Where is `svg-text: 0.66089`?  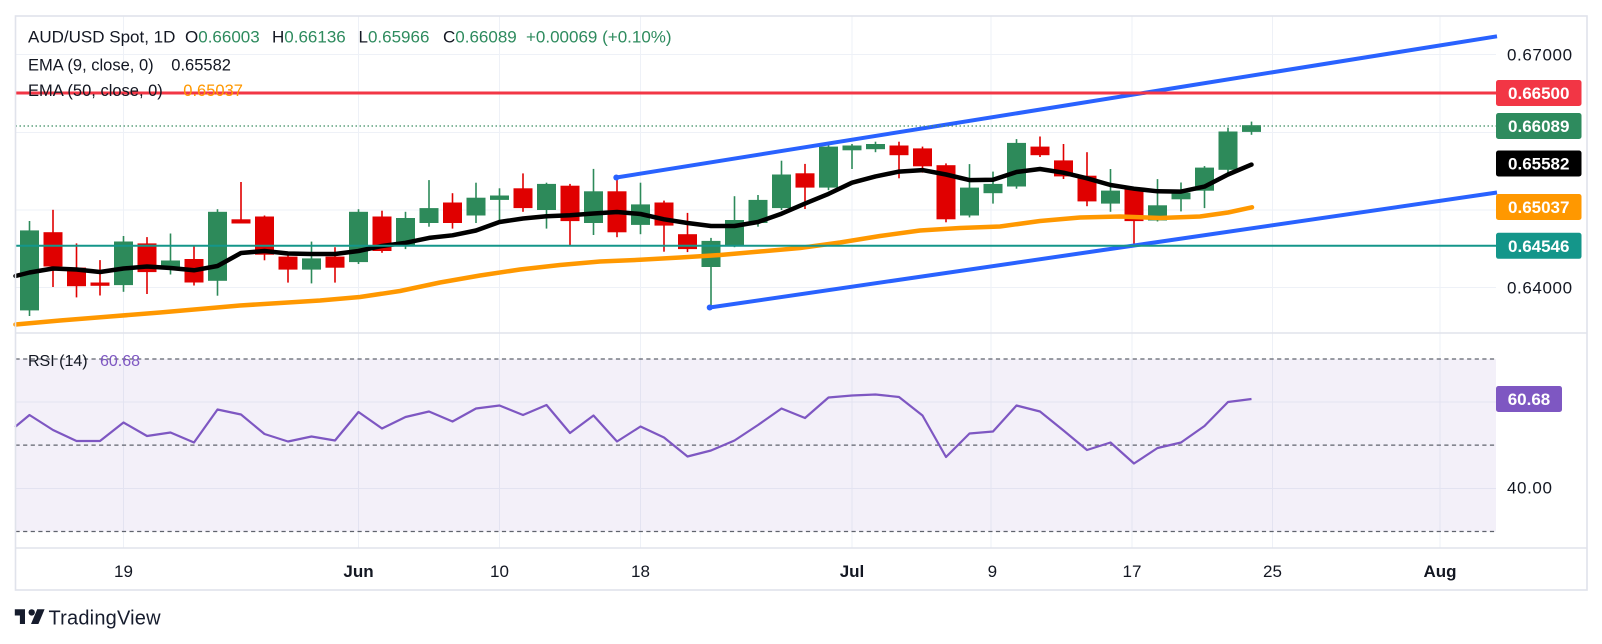
svg-text: 0.66089 is located at coordinates (1538, 126).